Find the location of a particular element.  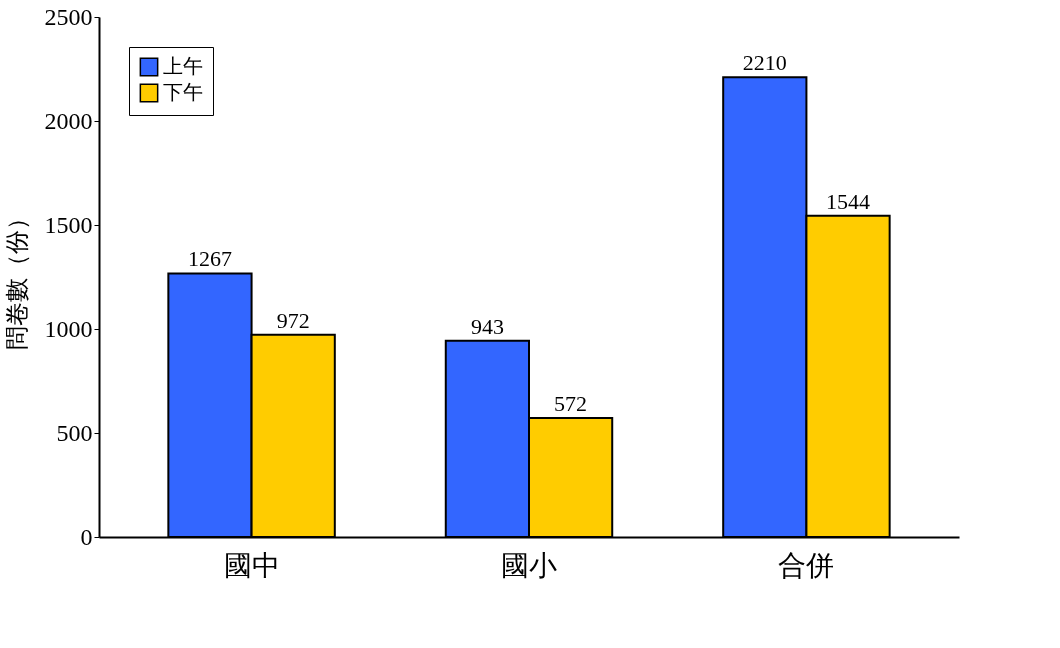

data-label: 972 is located at coordinates (293, 320).